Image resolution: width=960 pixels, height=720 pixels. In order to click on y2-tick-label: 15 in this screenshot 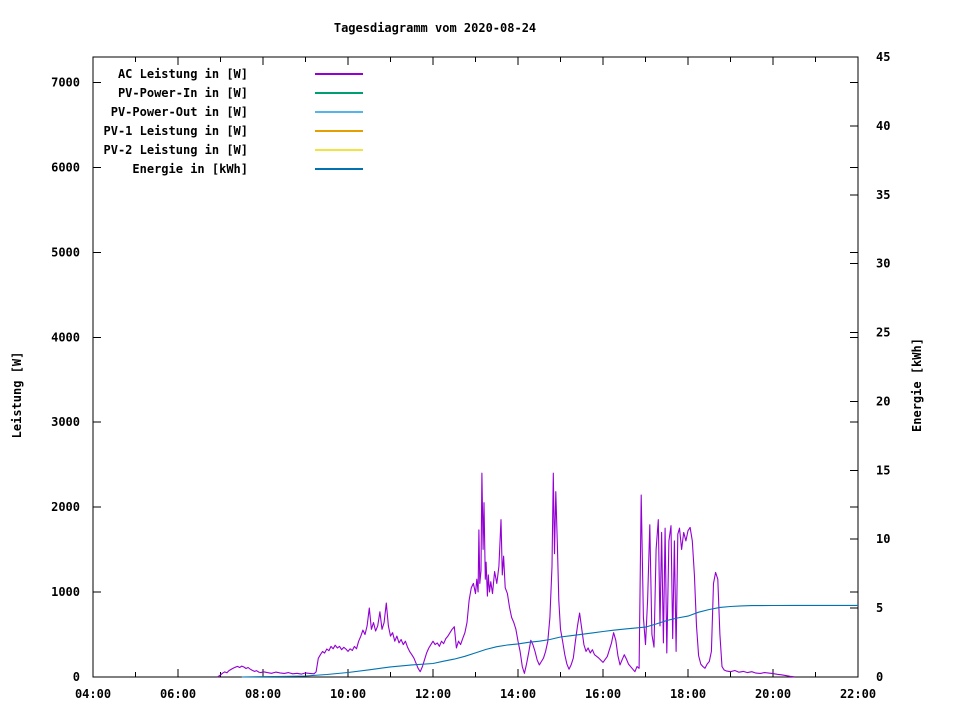, I will do `click(883, 470)`.